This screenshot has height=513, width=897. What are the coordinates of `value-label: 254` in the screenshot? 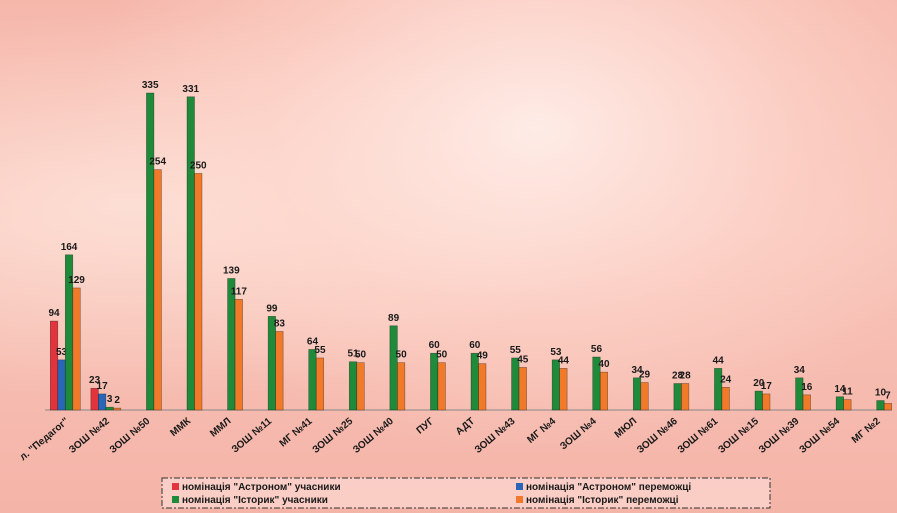 It's located at (157, 162).